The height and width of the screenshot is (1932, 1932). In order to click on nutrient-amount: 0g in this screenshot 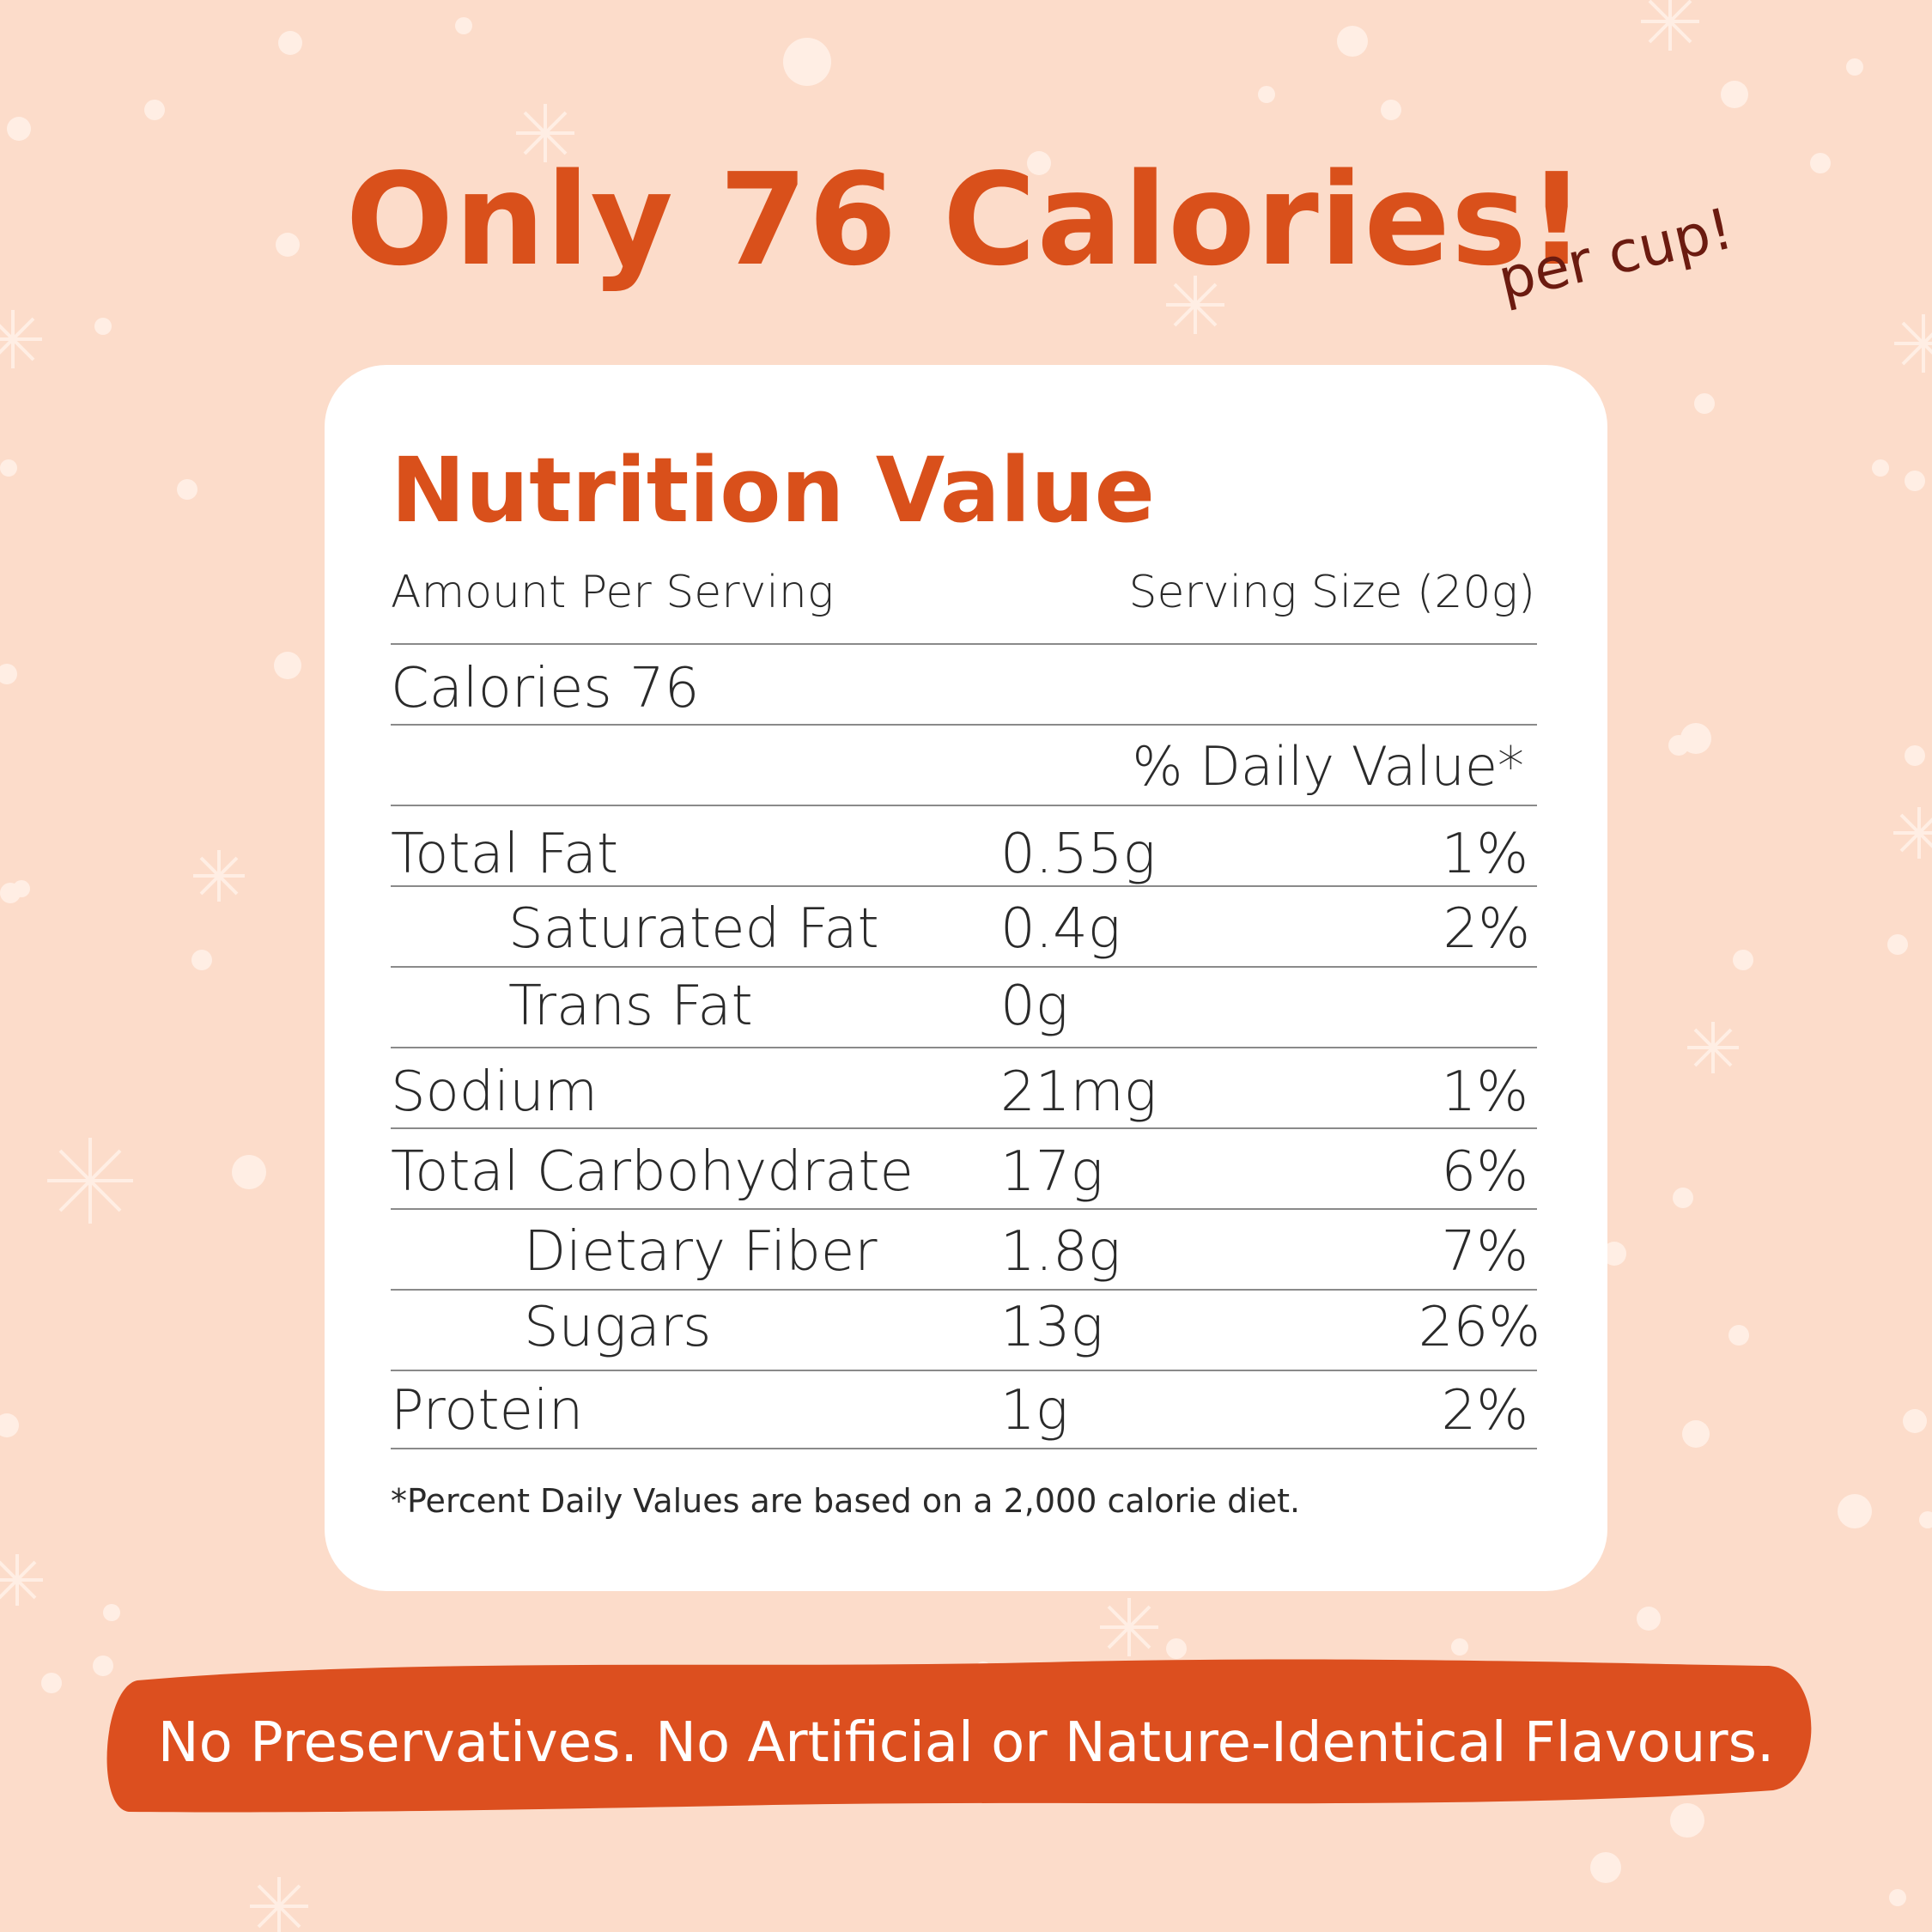, I will do `click(1034, 1006)`.